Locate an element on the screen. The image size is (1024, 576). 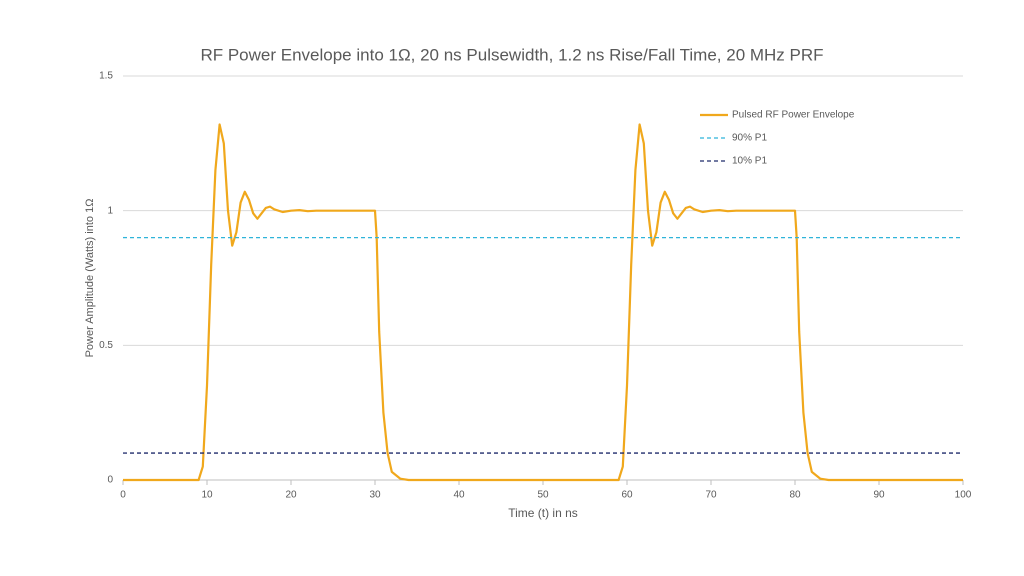
y-tick-label: 0 is located at coordinates (110, 480).